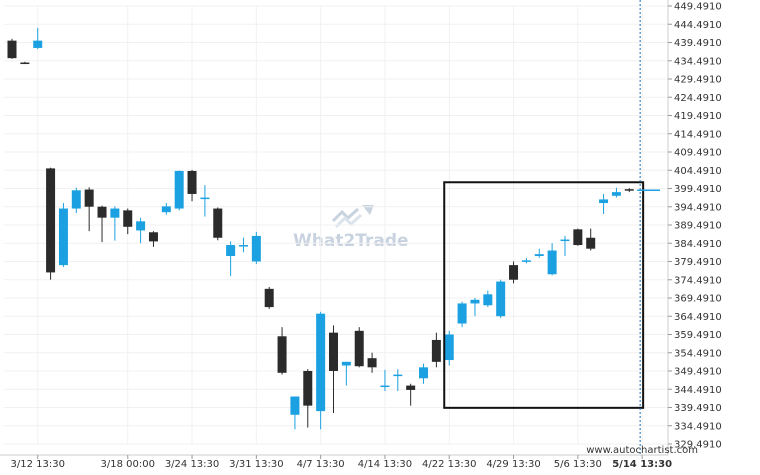  Describe the element at coordinates (698, 207) in the screenshot. I see `y-tick-label-11: 394.4910` at that location.